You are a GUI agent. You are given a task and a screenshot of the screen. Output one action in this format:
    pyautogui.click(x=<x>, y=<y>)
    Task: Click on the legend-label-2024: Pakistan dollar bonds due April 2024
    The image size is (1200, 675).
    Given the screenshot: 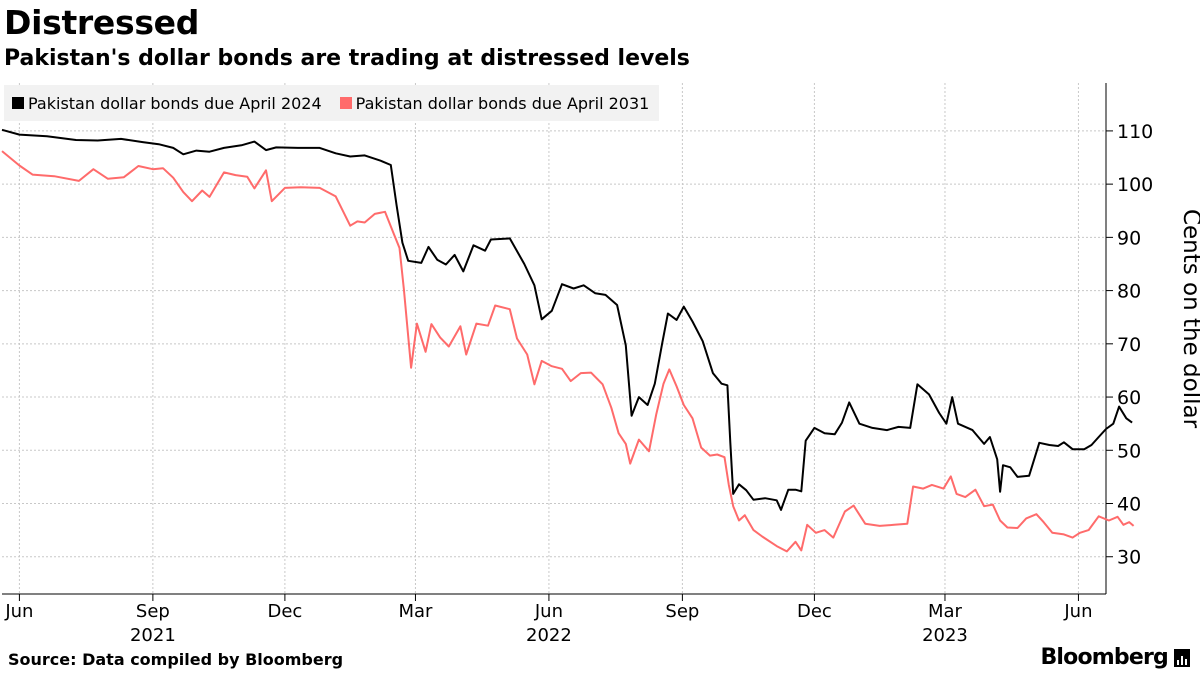 What is the action you would take?
    pyautogui.click(x=175, y=103)
    